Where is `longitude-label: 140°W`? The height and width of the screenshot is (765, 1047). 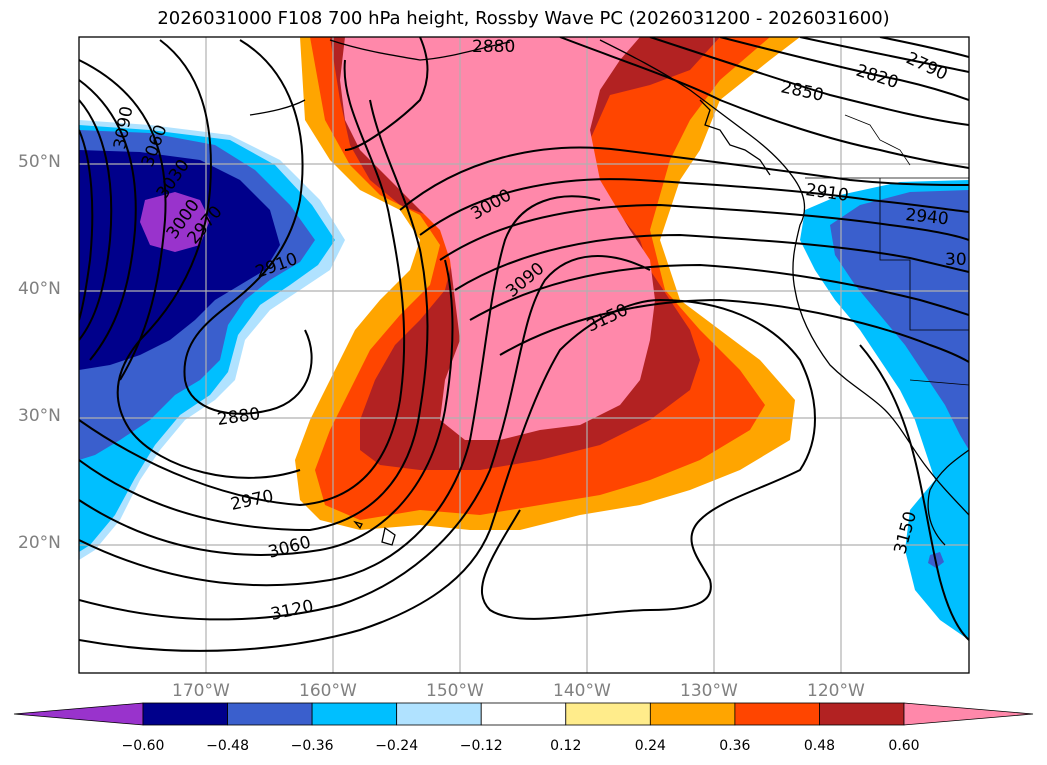
longitude-label: 140°W is located at coordinates (582, 691).